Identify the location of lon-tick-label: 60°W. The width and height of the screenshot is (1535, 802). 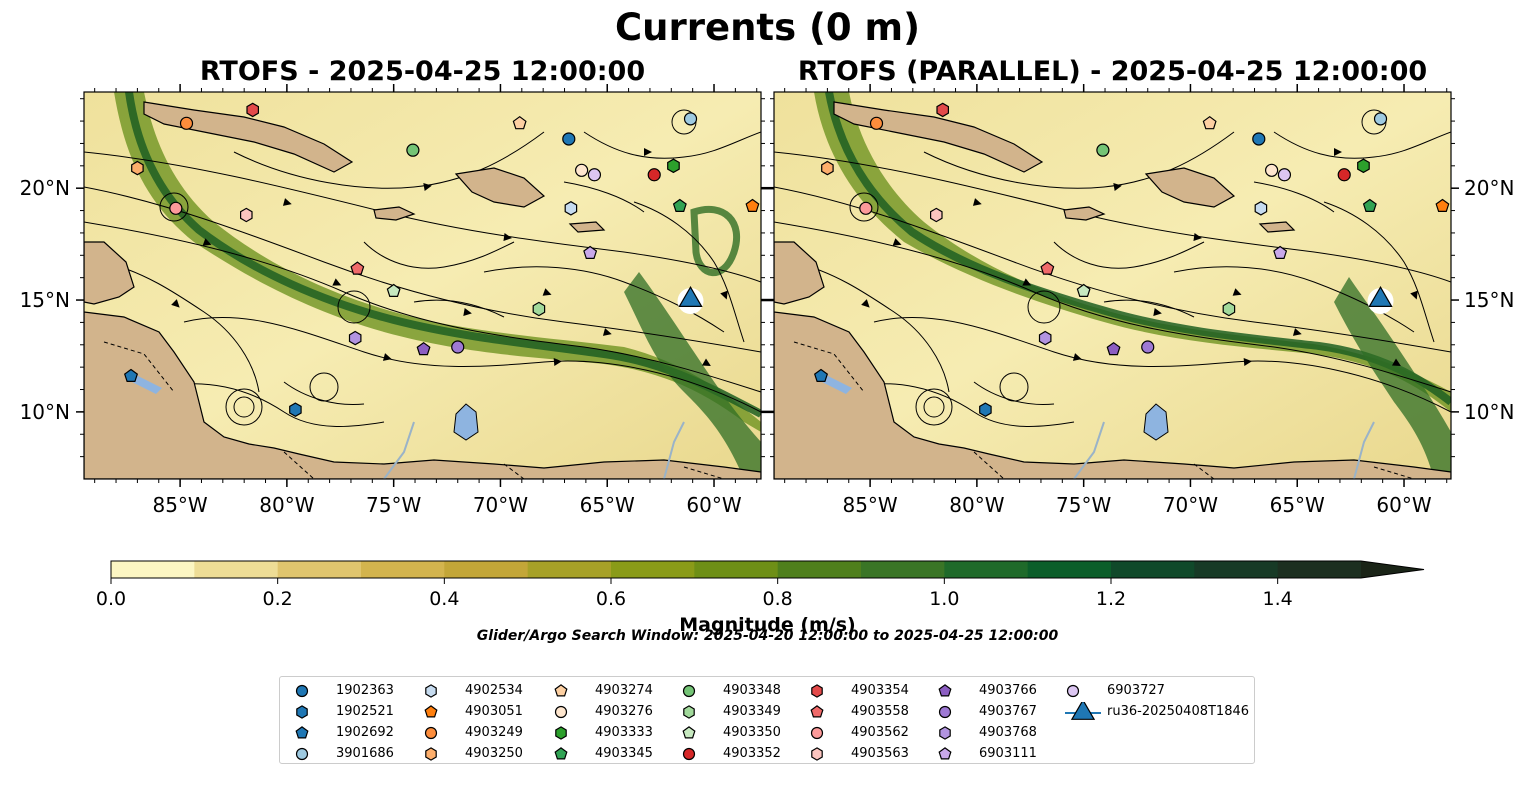
(1403, 505).